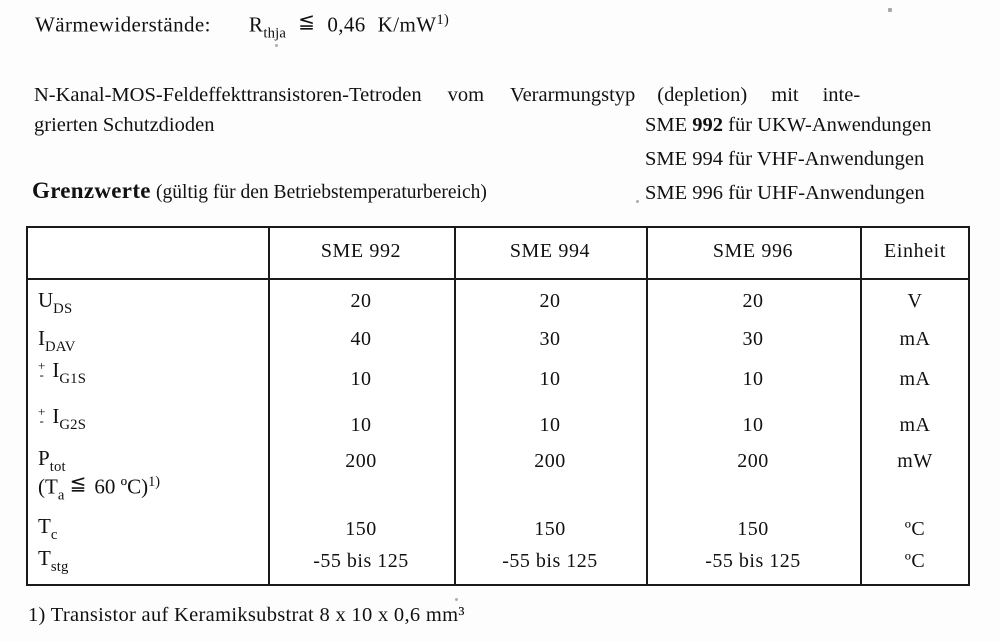 This screenshot has width=1000, height=642. What do you see at coordinates (550, 251) in the screenshot?
I see `table-header-sme-994: SME 994` at bounding box center [550, 251].